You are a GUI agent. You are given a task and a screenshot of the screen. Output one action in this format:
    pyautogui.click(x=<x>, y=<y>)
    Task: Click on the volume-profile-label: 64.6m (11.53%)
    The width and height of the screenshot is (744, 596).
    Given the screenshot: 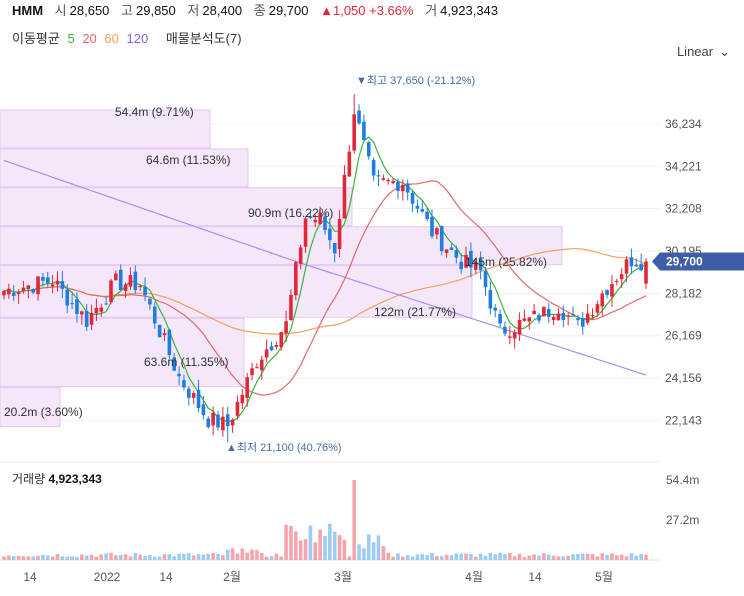 What is the action you would take?
    pyautogui.click(x=188, y=160)
    